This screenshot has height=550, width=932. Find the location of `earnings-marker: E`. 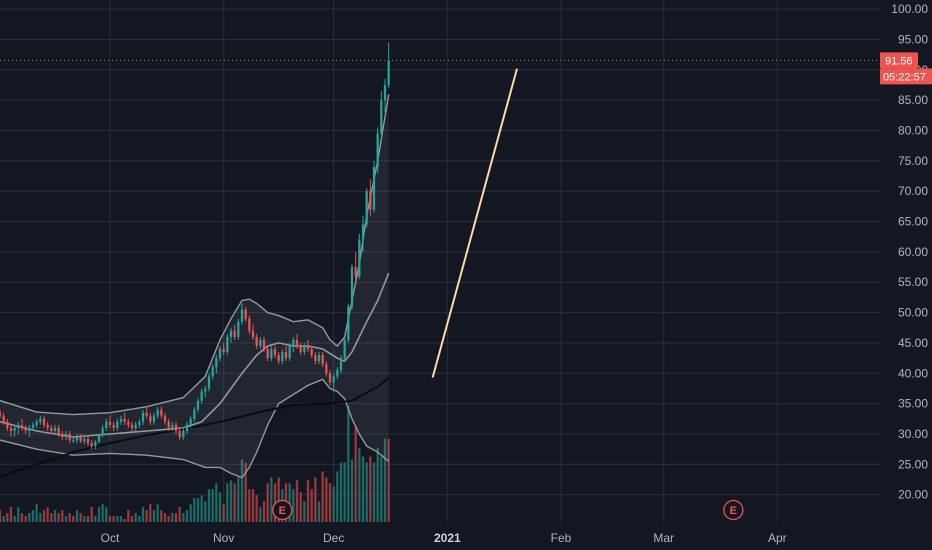

earnings-marker: E is located at coordinates (282, 510).